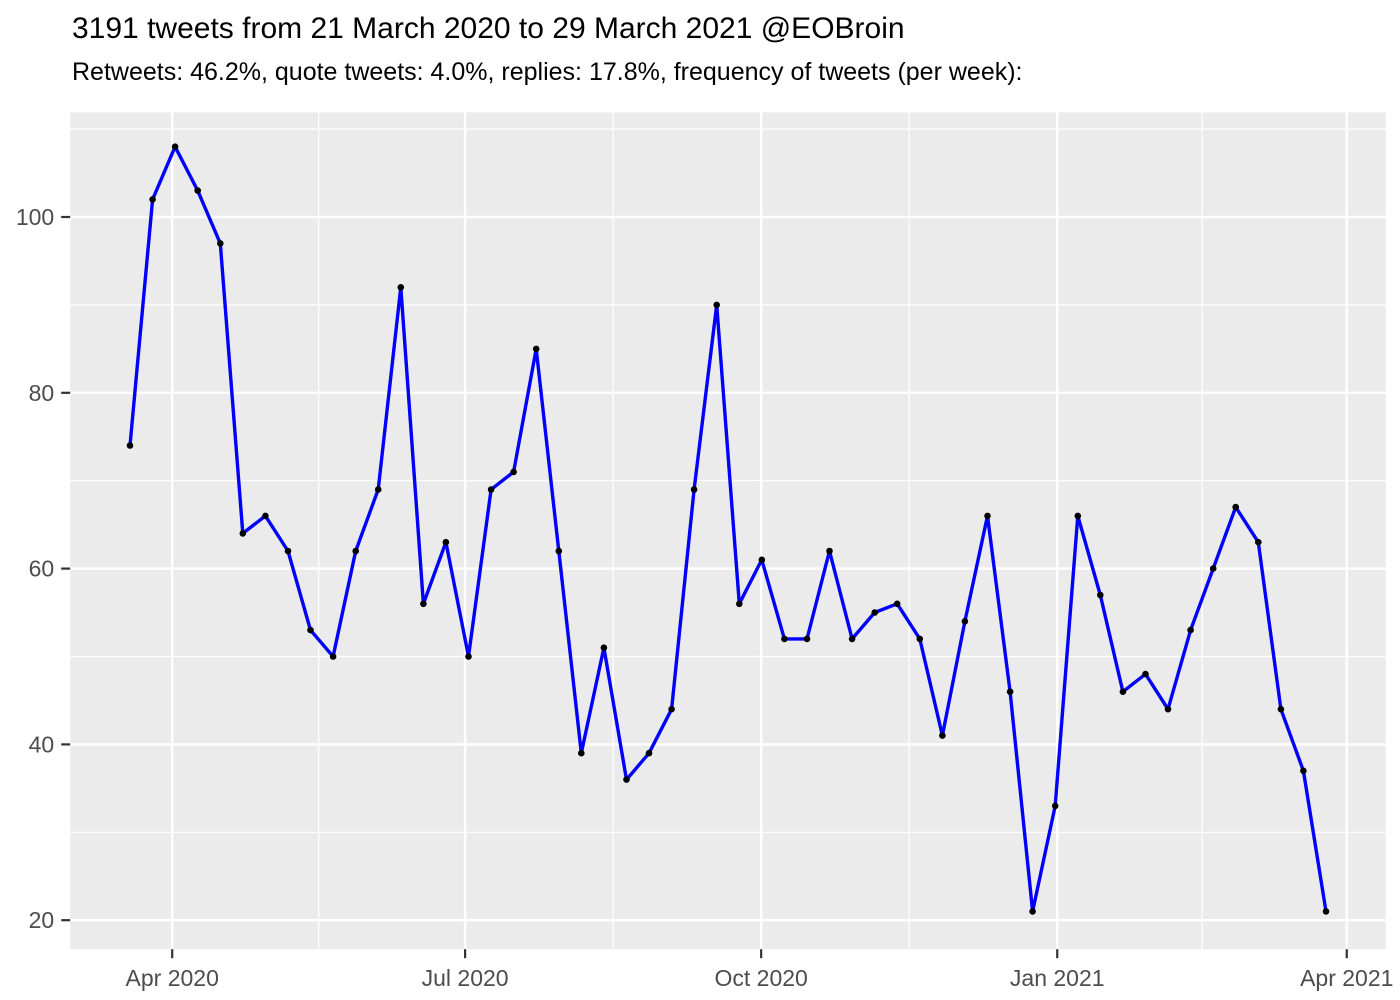 The height and width of the screenshot is (1000, 1400). I want to click on y-tick-label: 100, so click(35, 217).